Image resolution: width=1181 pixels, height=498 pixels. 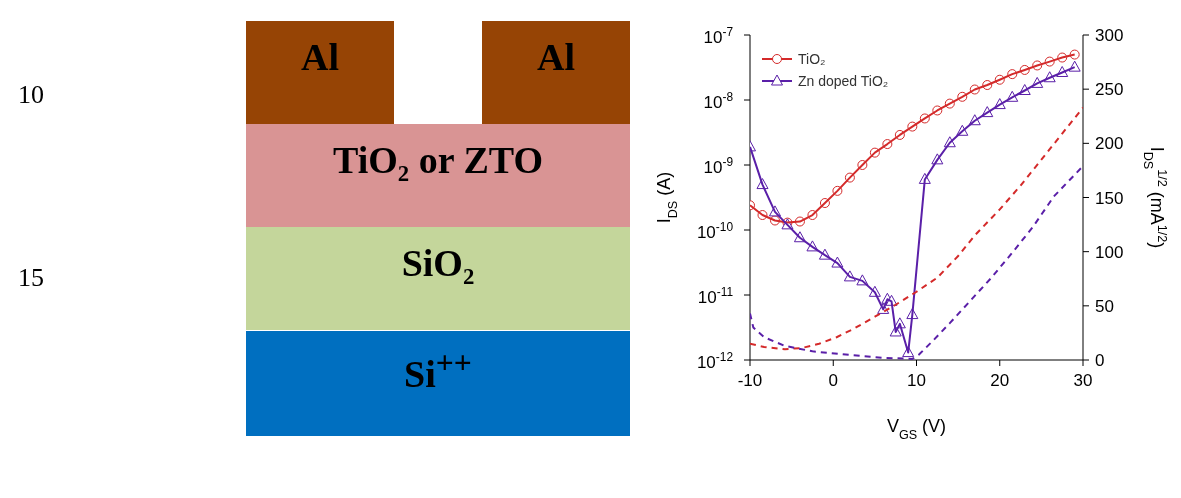 I want to click on y2-tick-label: 300, so click(x=1109, y=35).